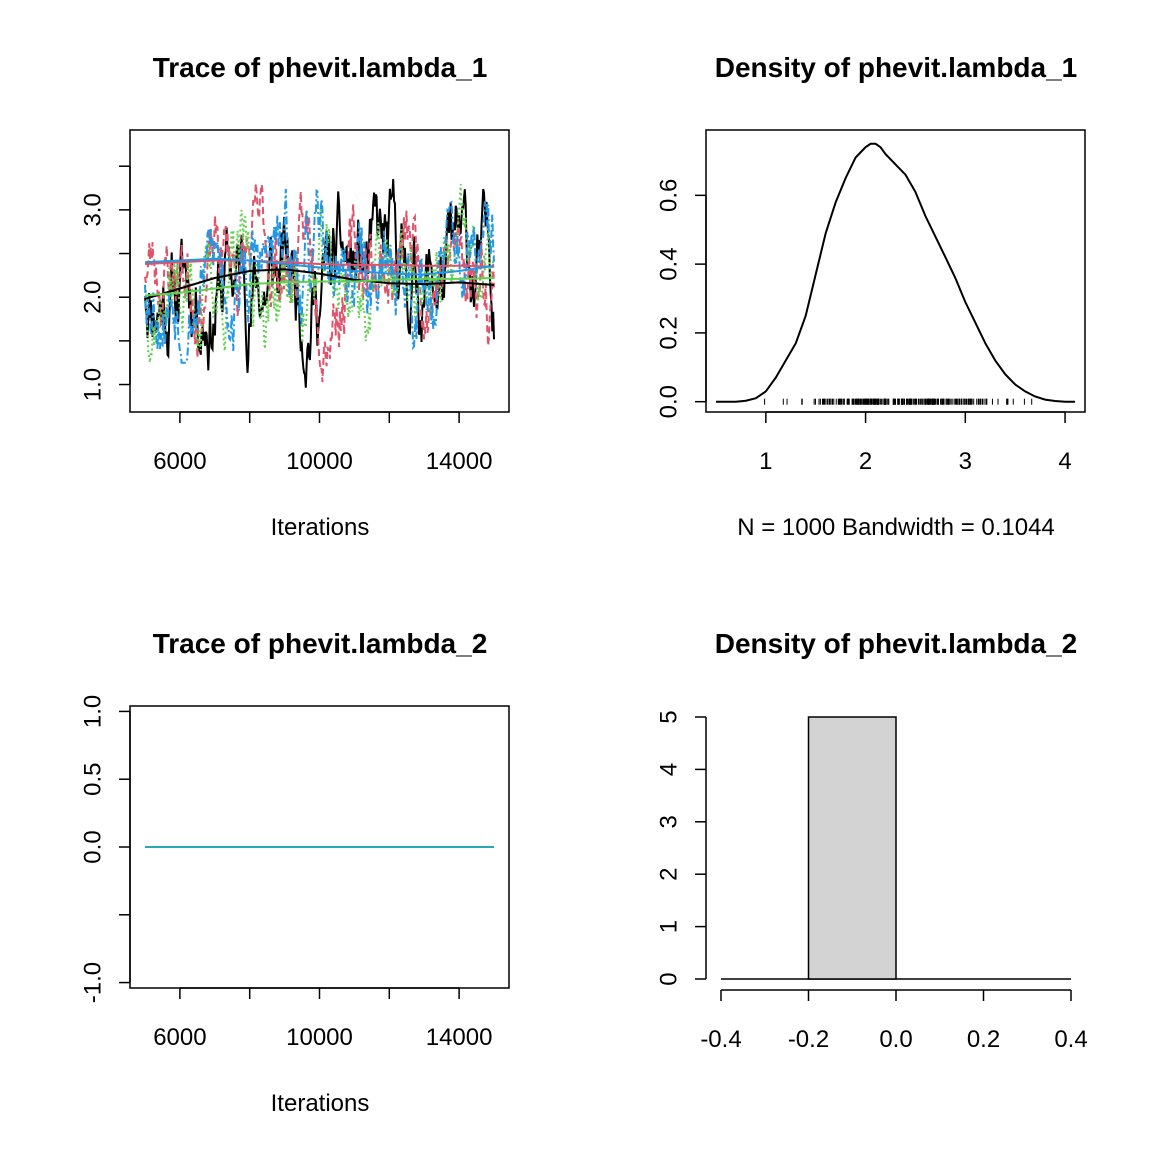  Describe the element at coordinates (898, 401) in the screenshot. I see `density-lambda1-rug` at that location.